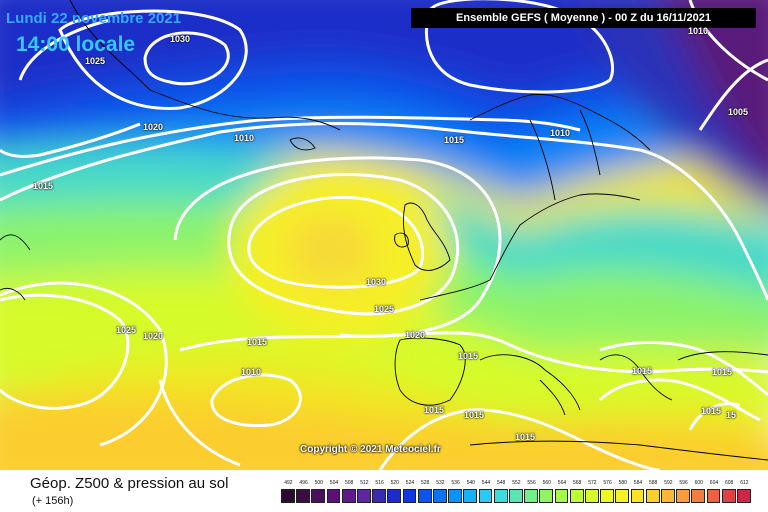  Describe the element at coordinates (76, 44) in the screenshot. I see `forecast-time: 14:00 locale` at that location.